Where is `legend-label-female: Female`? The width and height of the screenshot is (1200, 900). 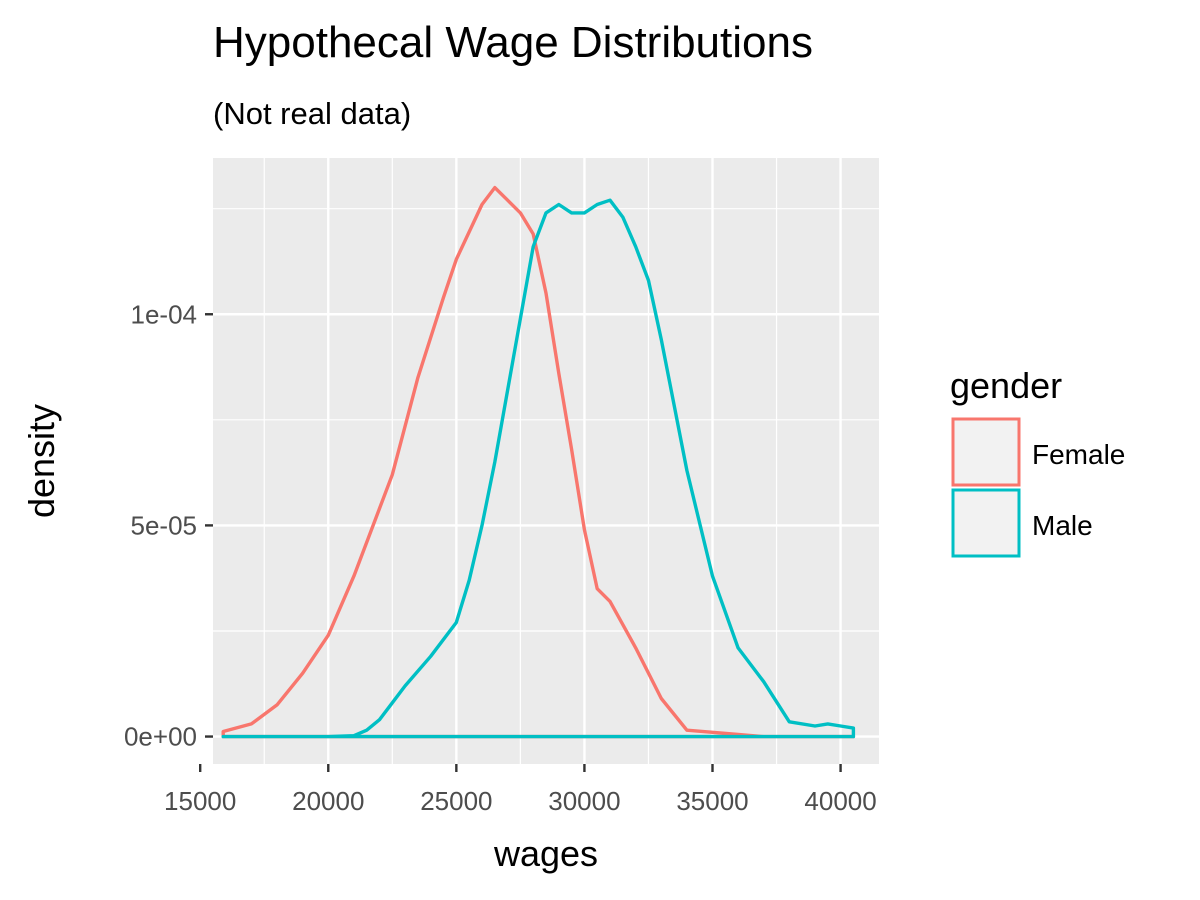 legend-label-female: Female is located at coordinates (1078, 454).